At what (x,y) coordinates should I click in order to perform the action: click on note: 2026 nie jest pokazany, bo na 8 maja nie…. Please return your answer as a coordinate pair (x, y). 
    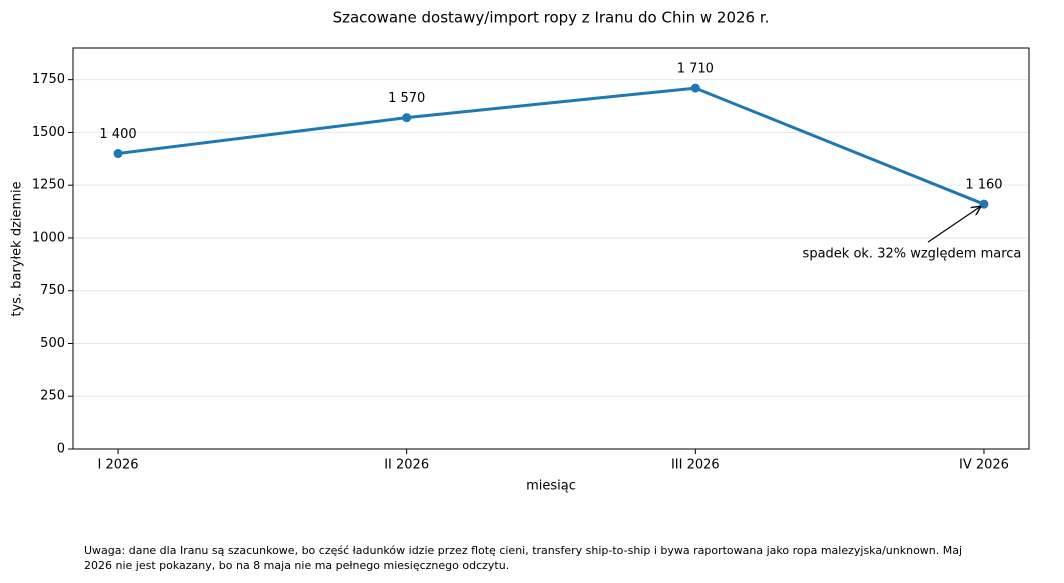
    Looking at the image, I should click on (296, 565).